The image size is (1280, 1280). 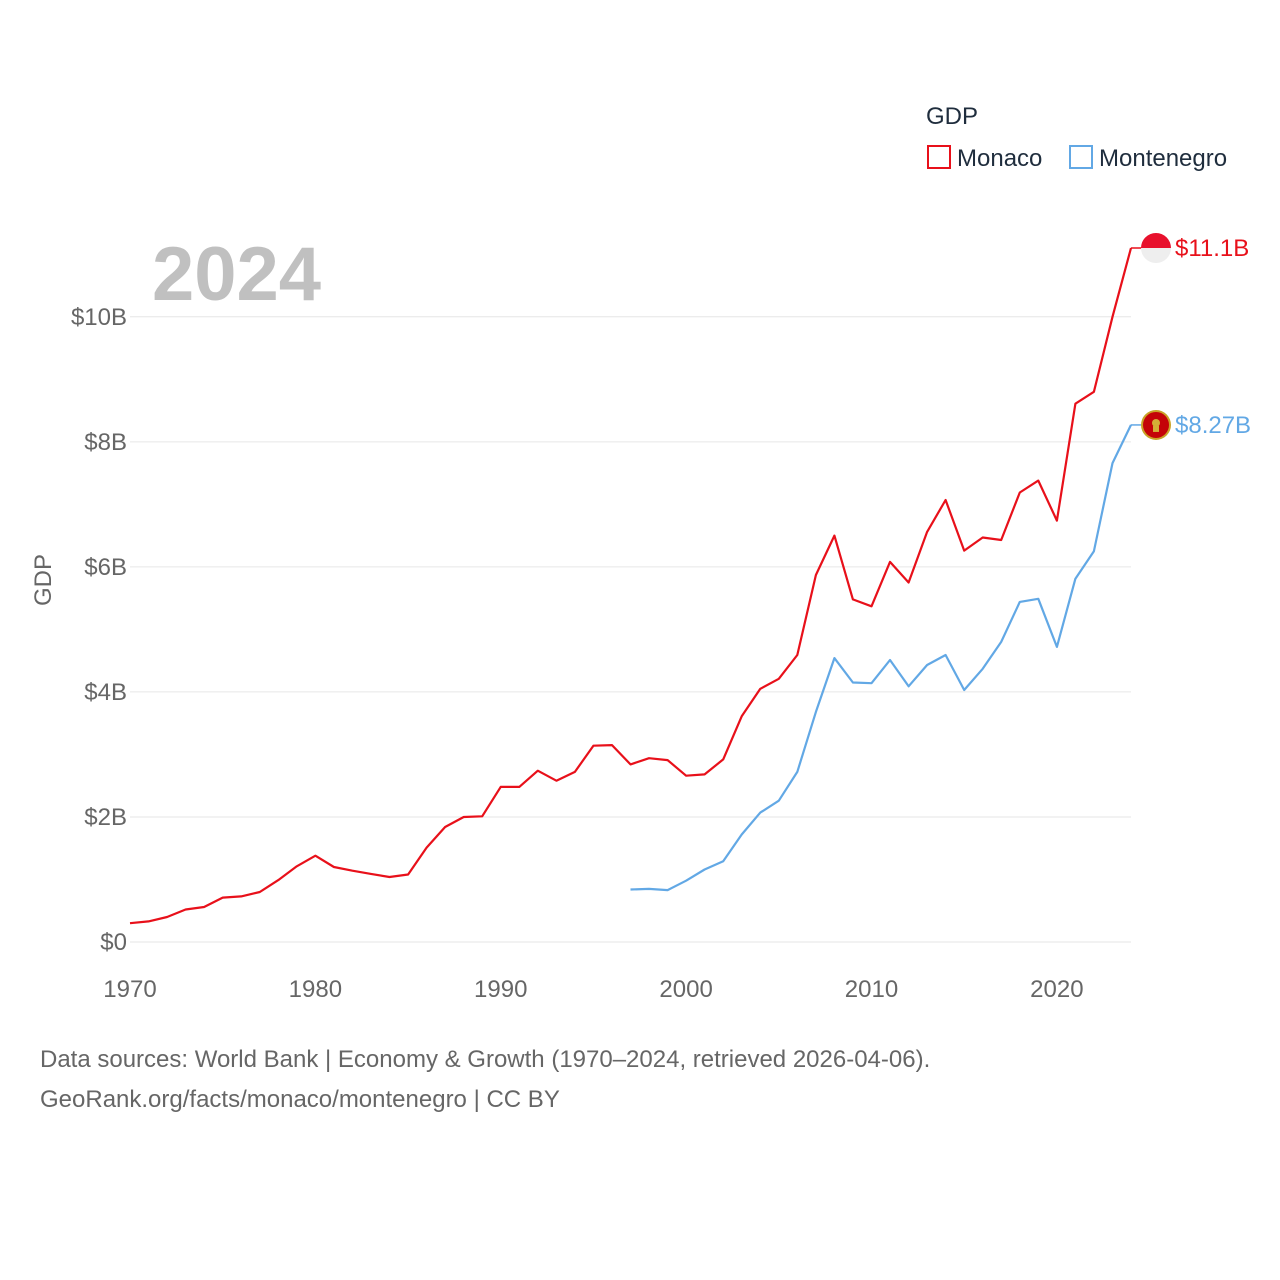 What do you see at coordinates (1212, 248) in the screenshot?
I see `end-value-label-monaco: $11.1B` at bounding box center [1212, 248].